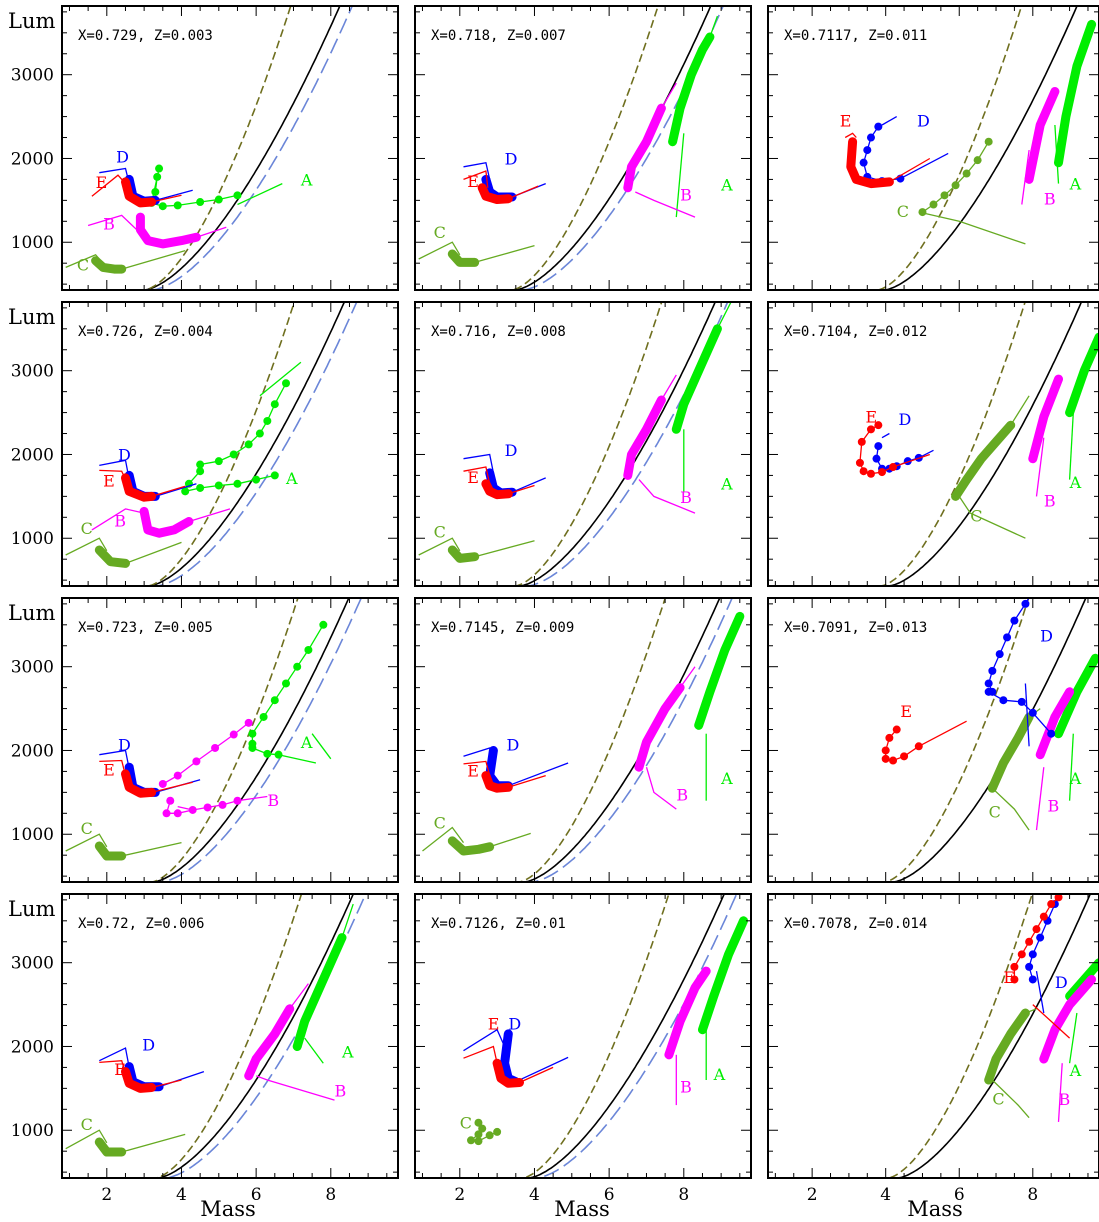 The width and height of the screenshot is (1099, 1222). Describe the element at coordinates (605, 740) in the screenshot. I see `boundary-long-dashed` at that location.